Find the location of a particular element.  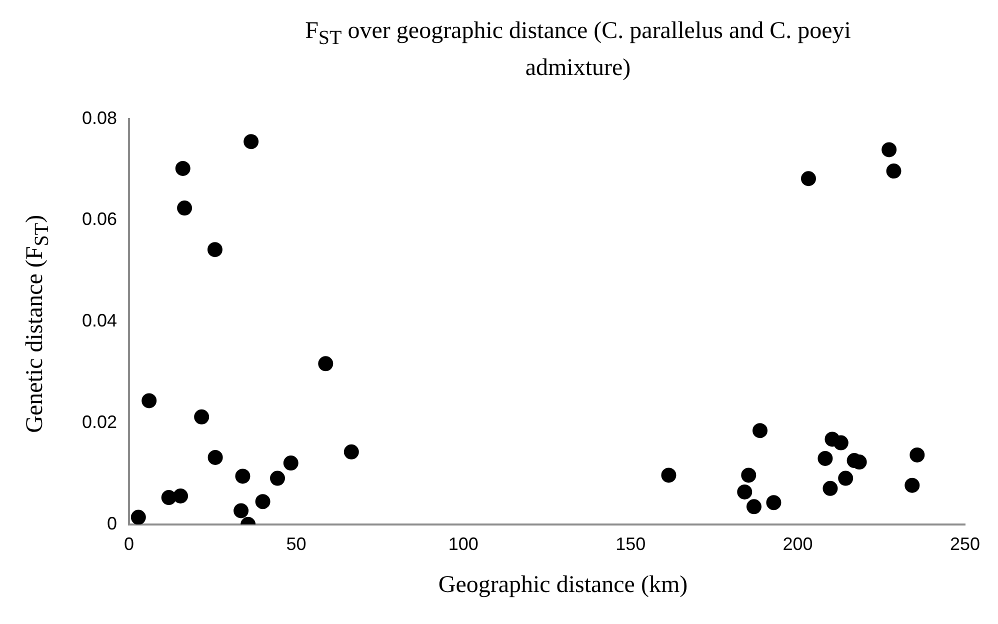

y-tick-label: 0 is located at coordinates (112, 523).